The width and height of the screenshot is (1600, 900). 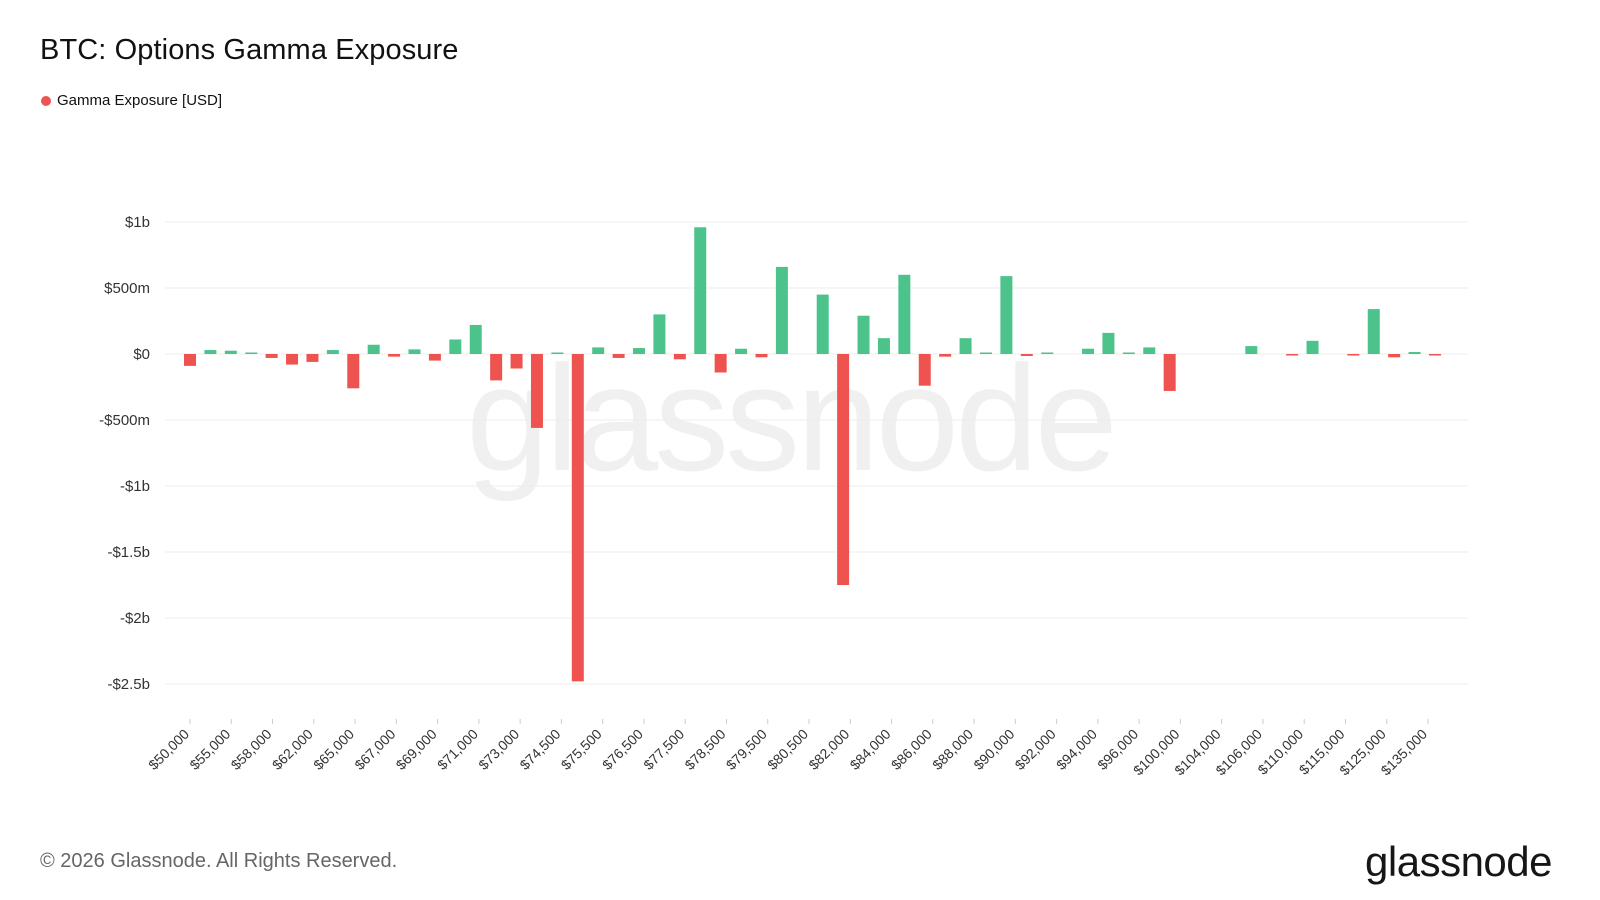 What do you see at coordinates (1404, 752) in the screenshot?
I see `x-tick-label: $135,000` at bounding box center [1404, 752].